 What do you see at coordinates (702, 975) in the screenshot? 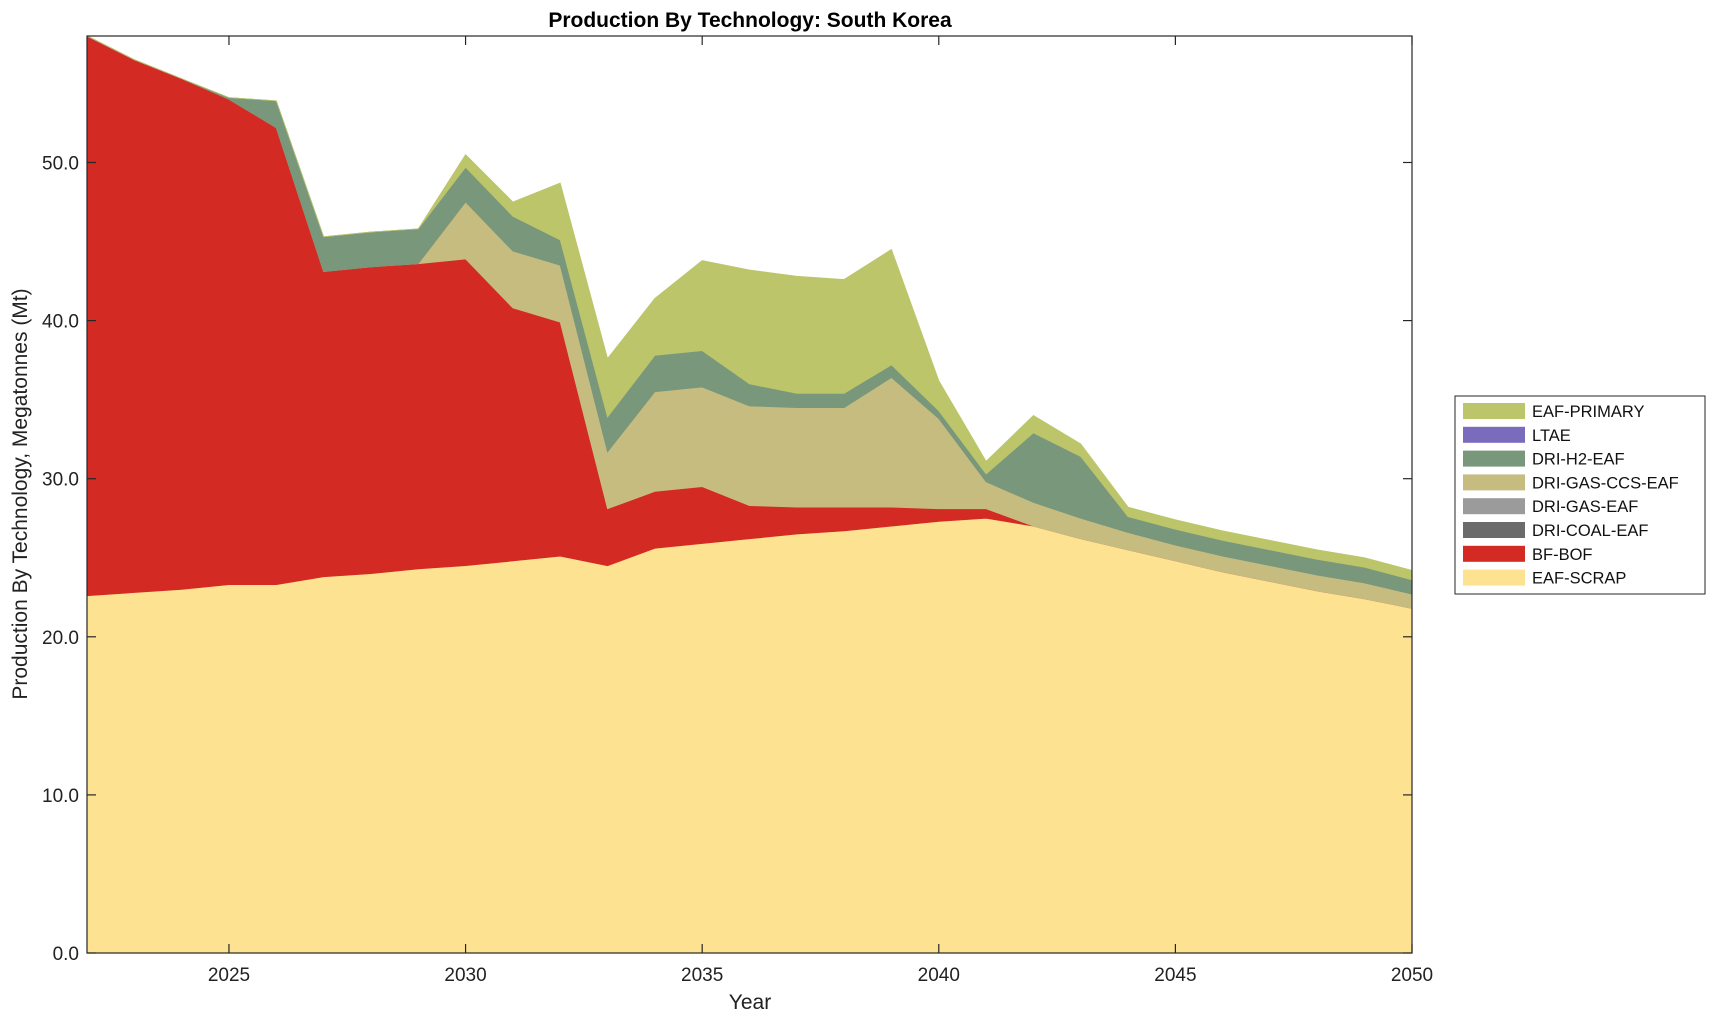
I see `x-tick-label: 2035` at bounding box center [702, 975].